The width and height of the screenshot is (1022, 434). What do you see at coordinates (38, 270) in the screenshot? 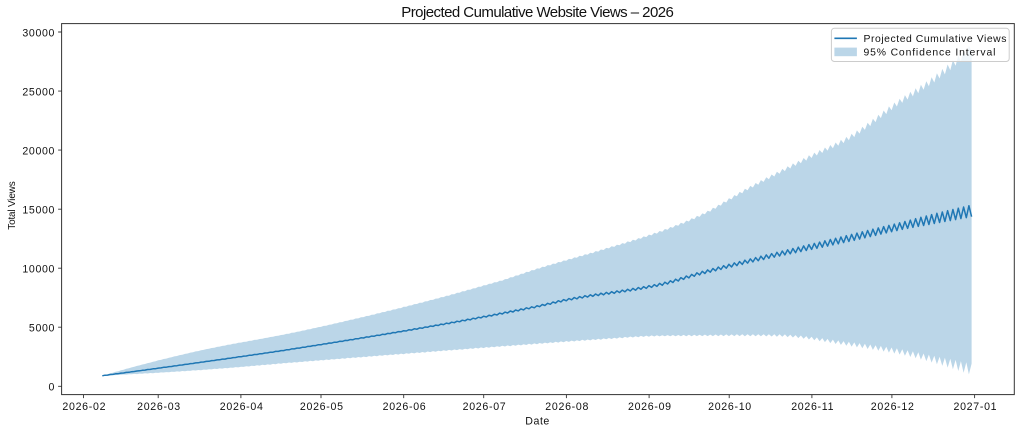
I see `svg-text: 10000` at bounding box center [38, 270].